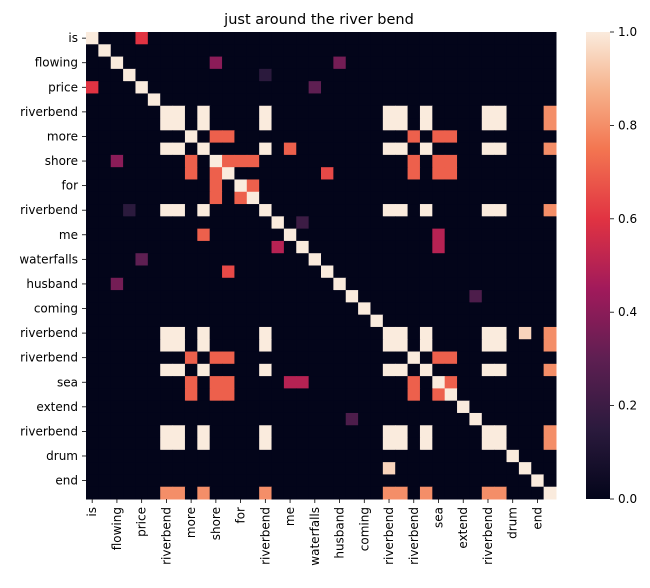 The width and height of the screenshot is (650, 588). I want to click on y-tick-label: price, so click(63, 87).